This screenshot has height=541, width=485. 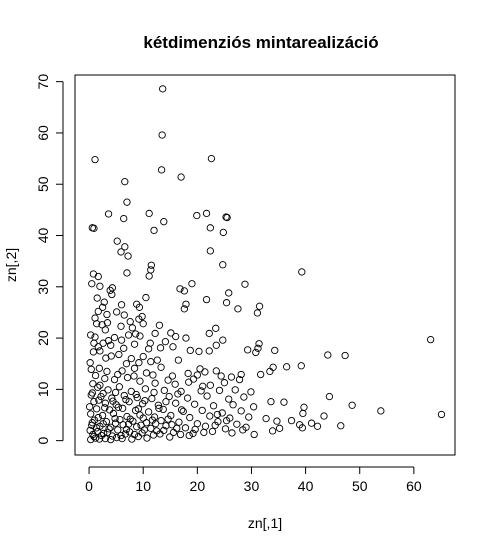 What do you see at coordinates (260, 42) in the screenshot?
I see `chart-title: kétdimenziós mintarealizáció` at bounding box center [260, 42].